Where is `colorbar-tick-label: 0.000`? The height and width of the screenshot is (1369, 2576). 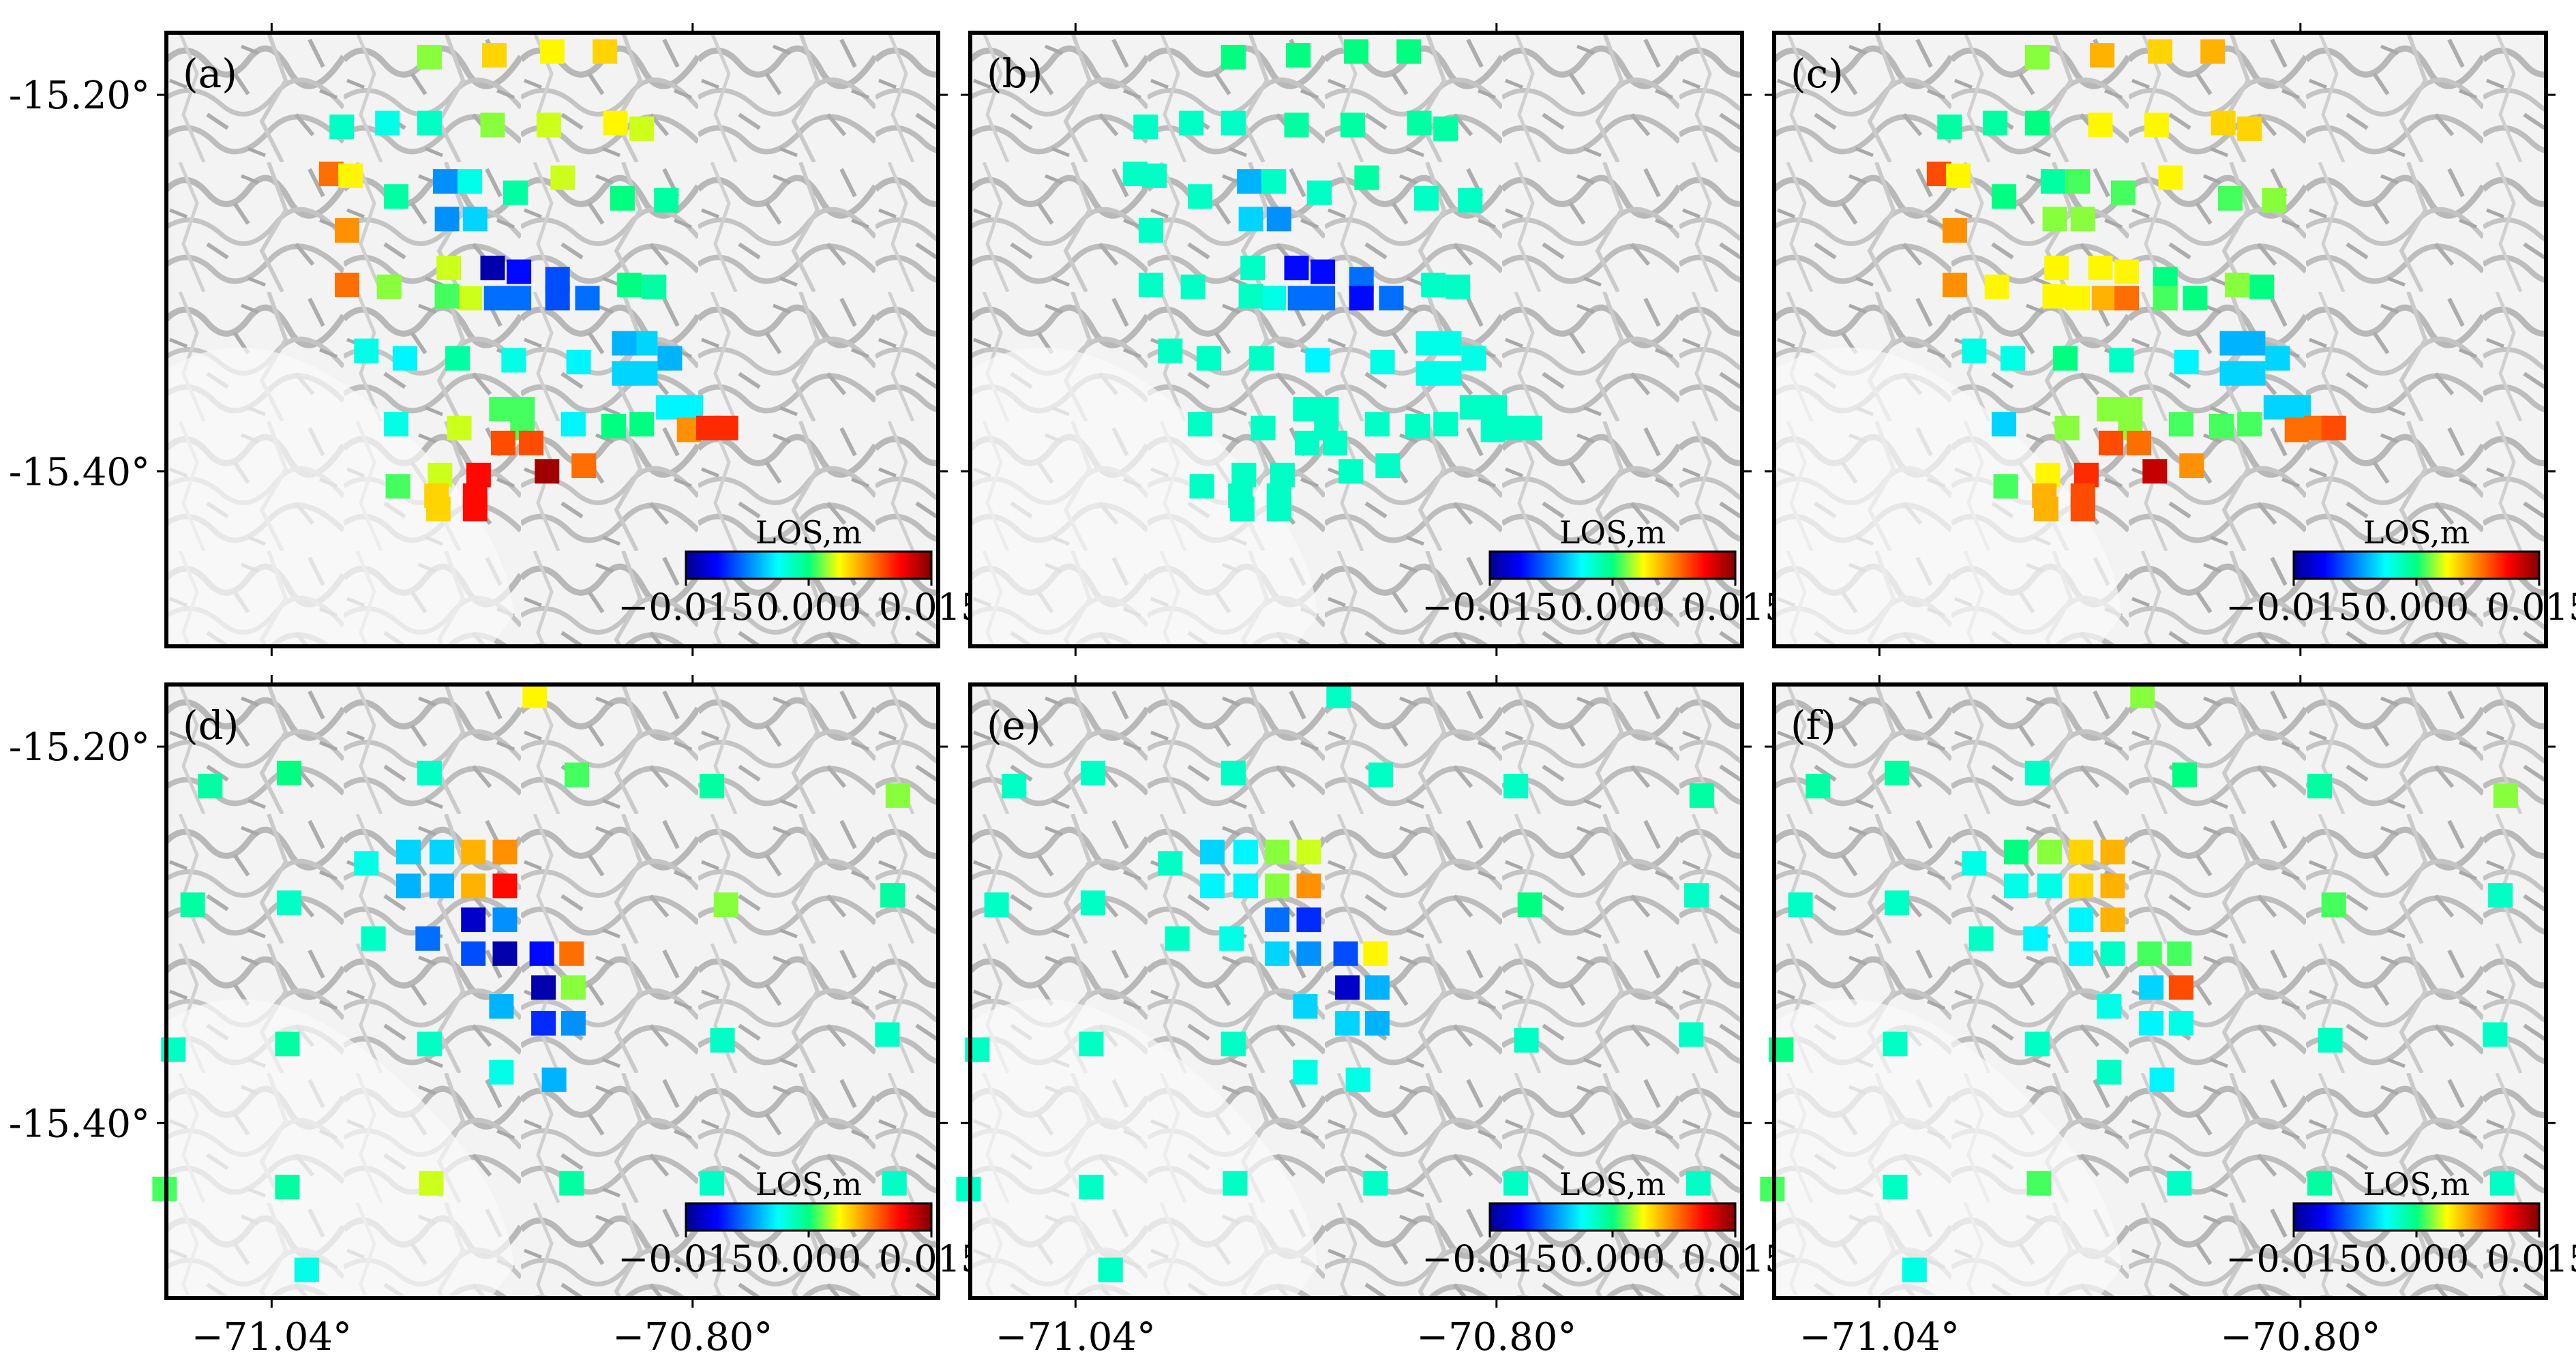
colorbar-tick-label: 0.000 is located at coordinates (2417, 1258).